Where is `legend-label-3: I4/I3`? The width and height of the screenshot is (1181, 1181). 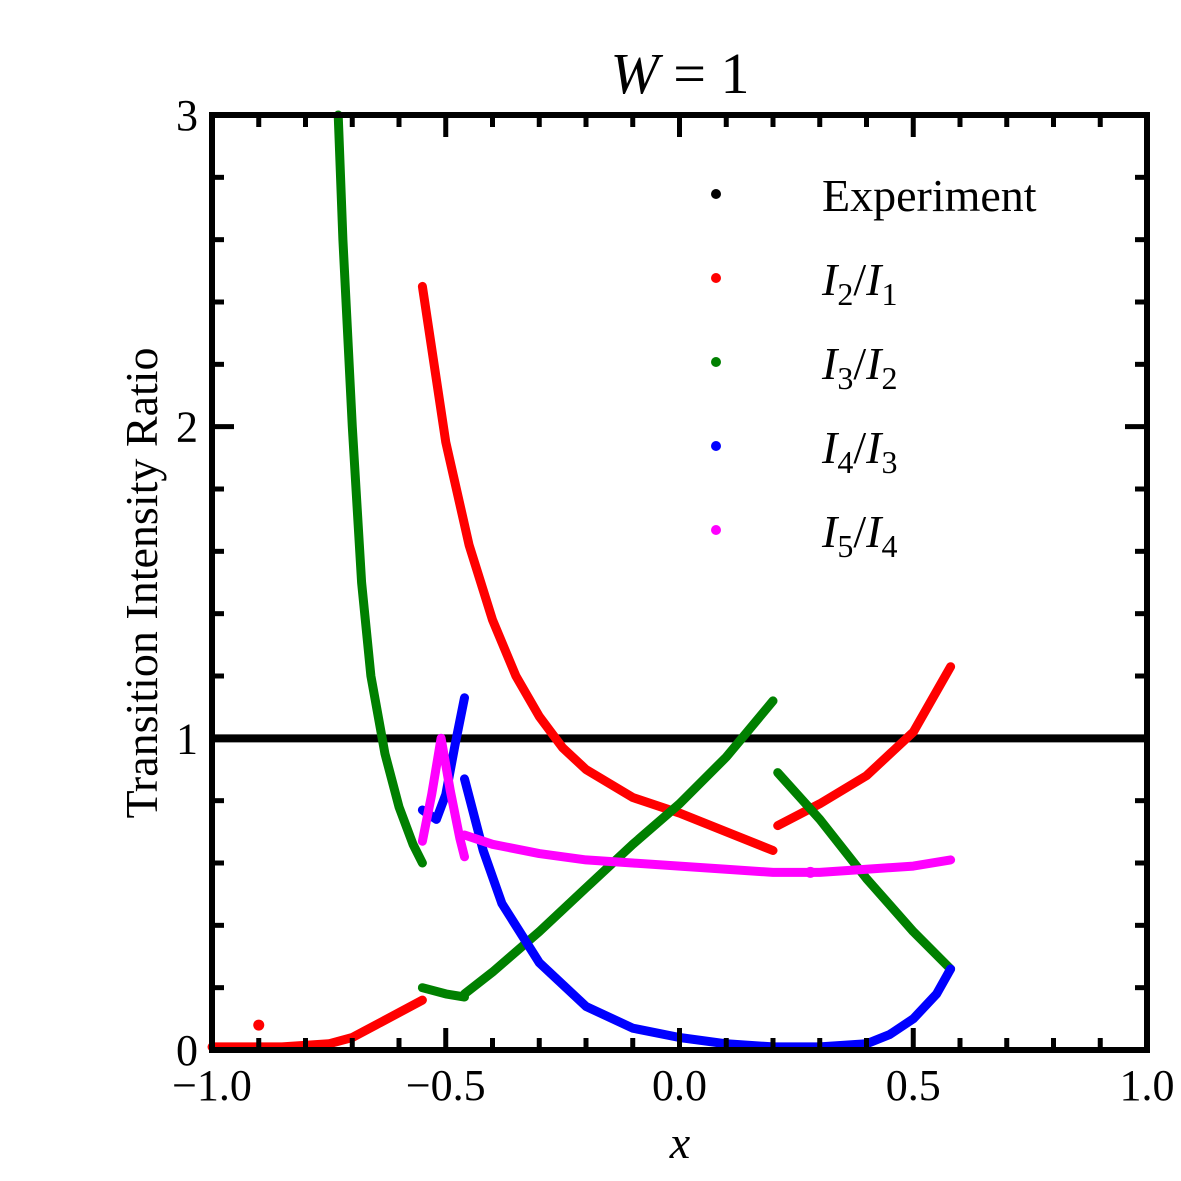 legend-label-3: I4/I3 is located at coordinates (859, 451).